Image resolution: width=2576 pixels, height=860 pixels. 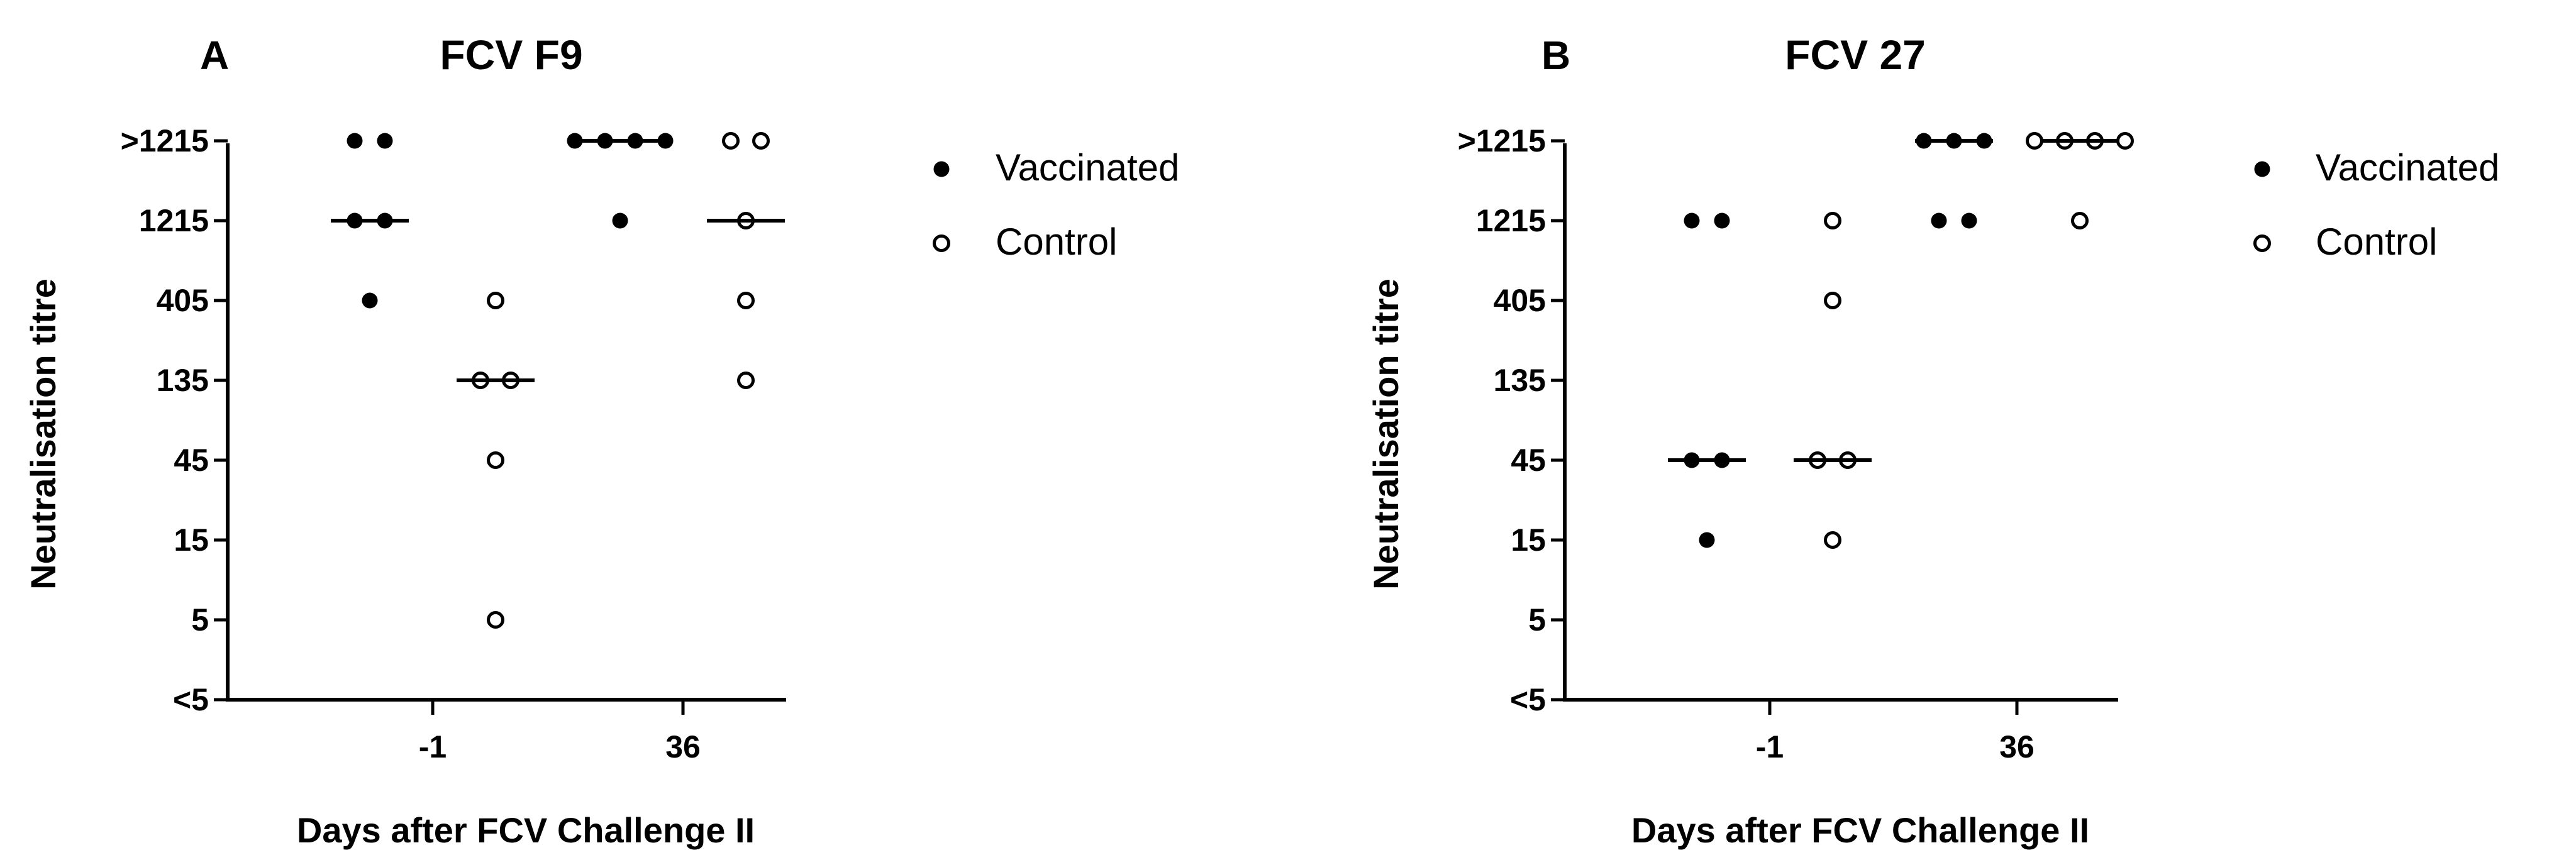 I want to click on chart-title: FCV F9, so click(x=511, y=54).